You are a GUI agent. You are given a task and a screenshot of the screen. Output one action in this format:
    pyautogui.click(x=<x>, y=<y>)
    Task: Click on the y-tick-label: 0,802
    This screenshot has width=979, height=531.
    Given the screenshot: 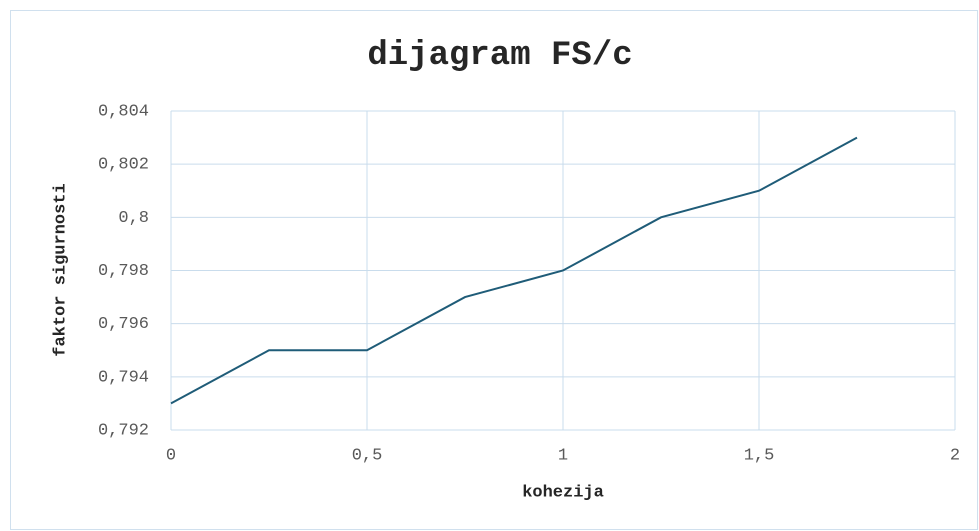 What is the action you would take?
    pyautogui.click(x=123, y=165)
    